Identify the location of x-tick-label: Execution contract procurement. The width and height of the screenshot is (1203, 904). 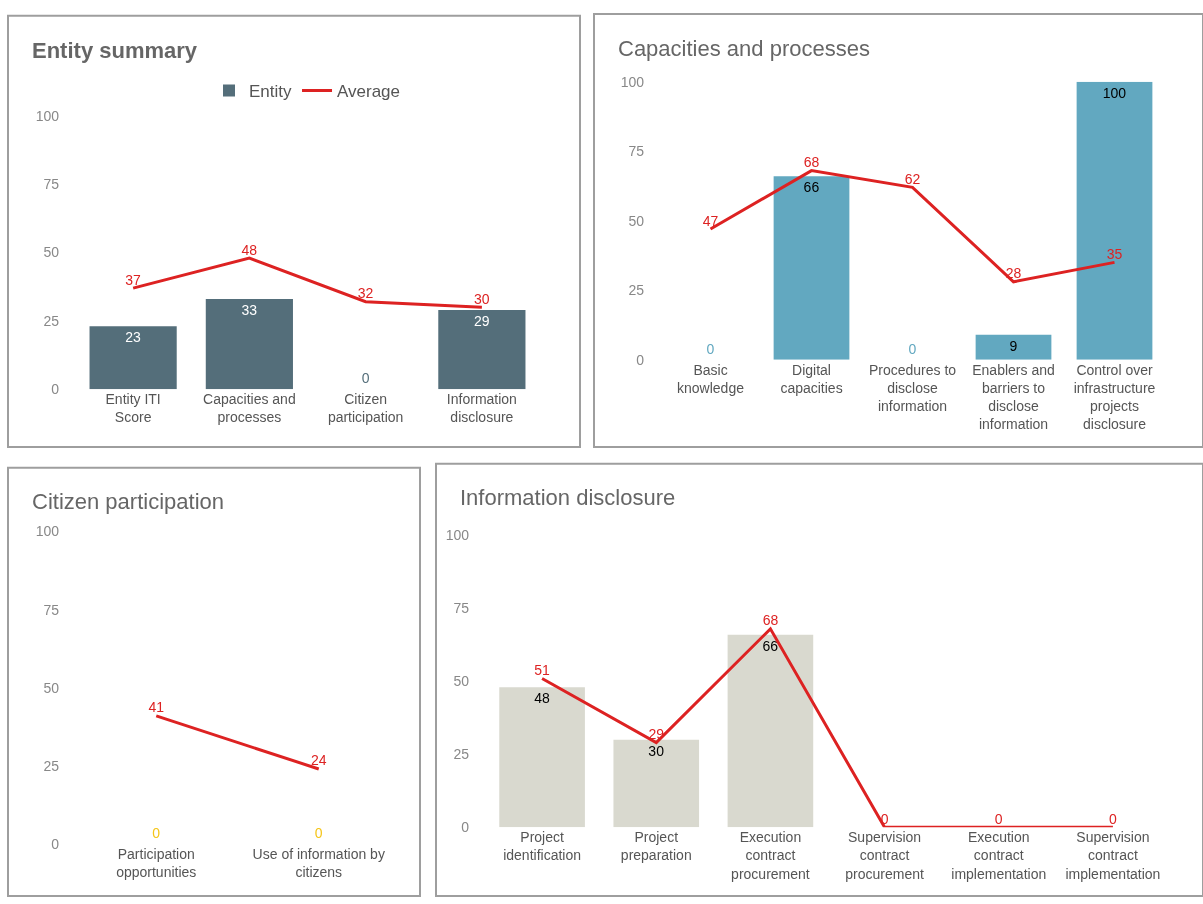
(770, 855).